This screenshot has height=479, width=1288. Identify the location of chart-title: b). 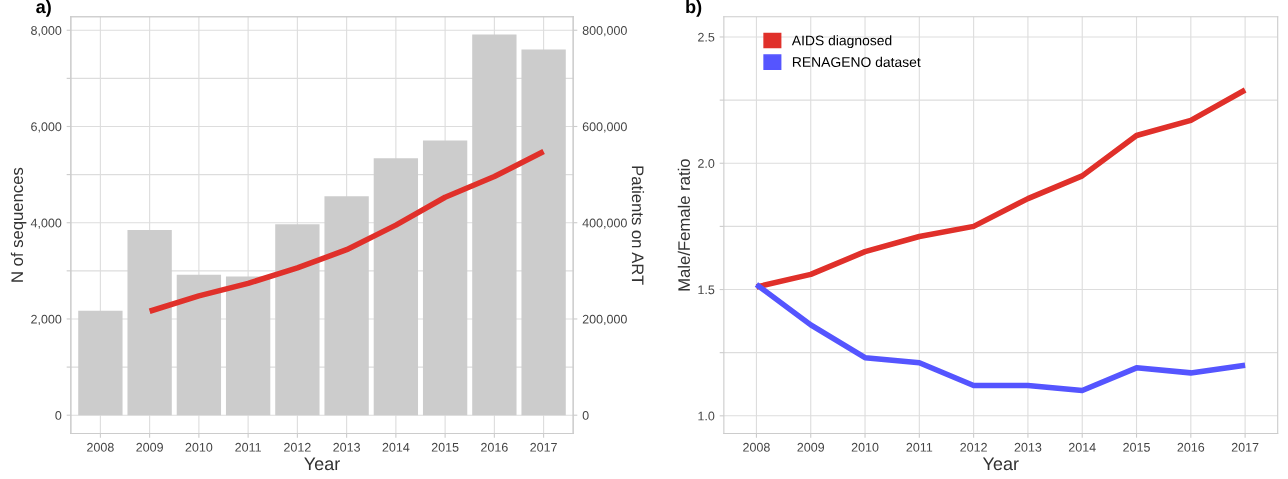
(694, 8).